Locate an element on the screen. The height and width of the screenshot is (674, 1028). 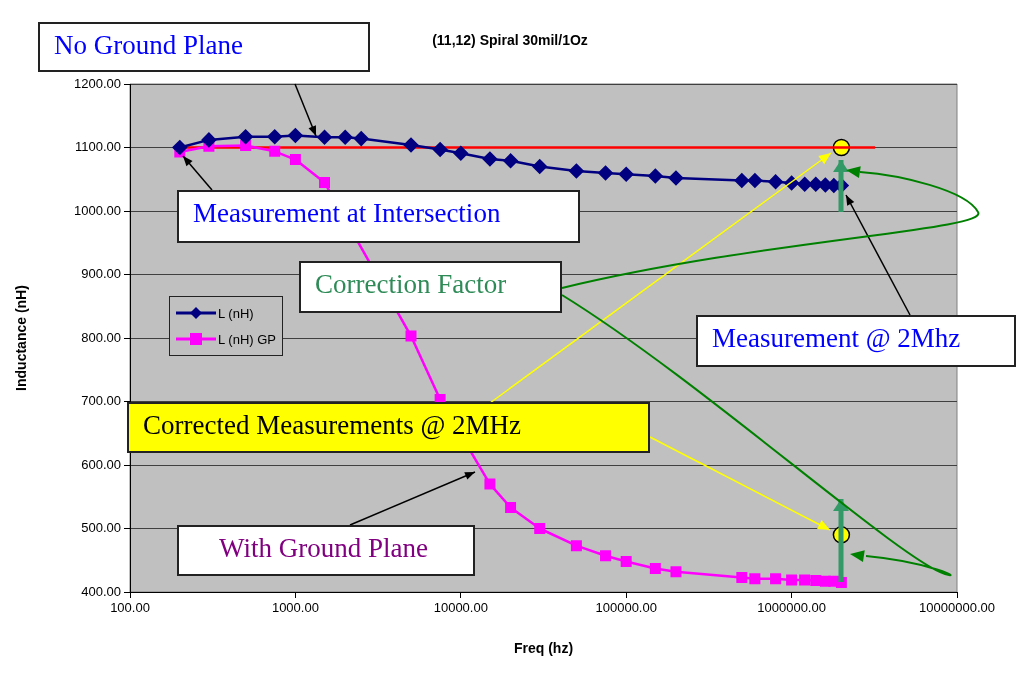
x-tick-label: 10000.00 is located at coordinates (460, 608).